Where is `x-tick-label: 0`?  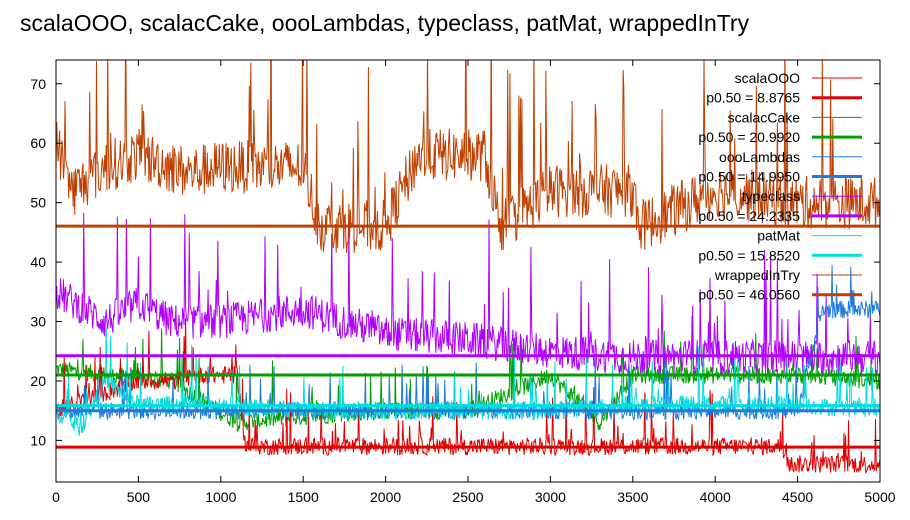
x-tick-label: 0 is located at coordinates (56, 497).